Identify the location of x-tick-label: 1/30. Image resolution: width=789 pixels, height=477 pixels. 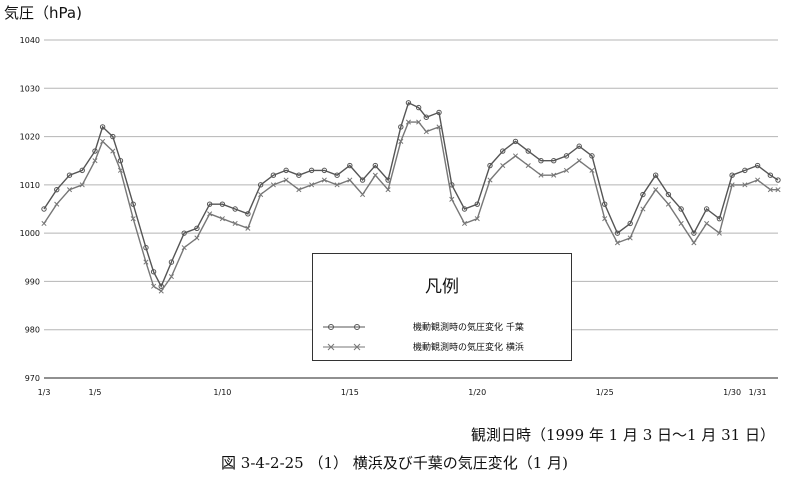
(732, 392).